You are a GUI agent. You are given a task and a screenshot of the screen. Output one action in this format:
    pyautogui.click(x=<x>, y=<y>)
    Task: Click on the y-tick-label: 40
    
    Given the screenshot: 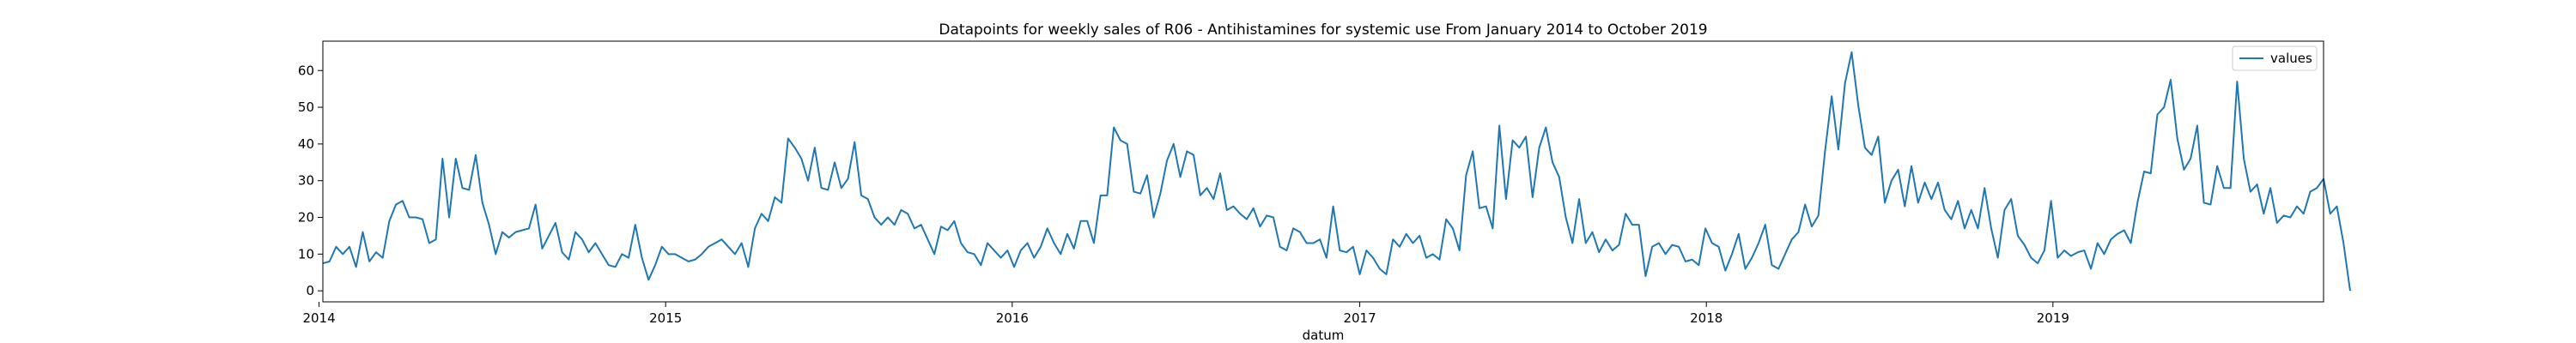 What is the action you would take?
    pyautogui.click(x=306, y=144)
    